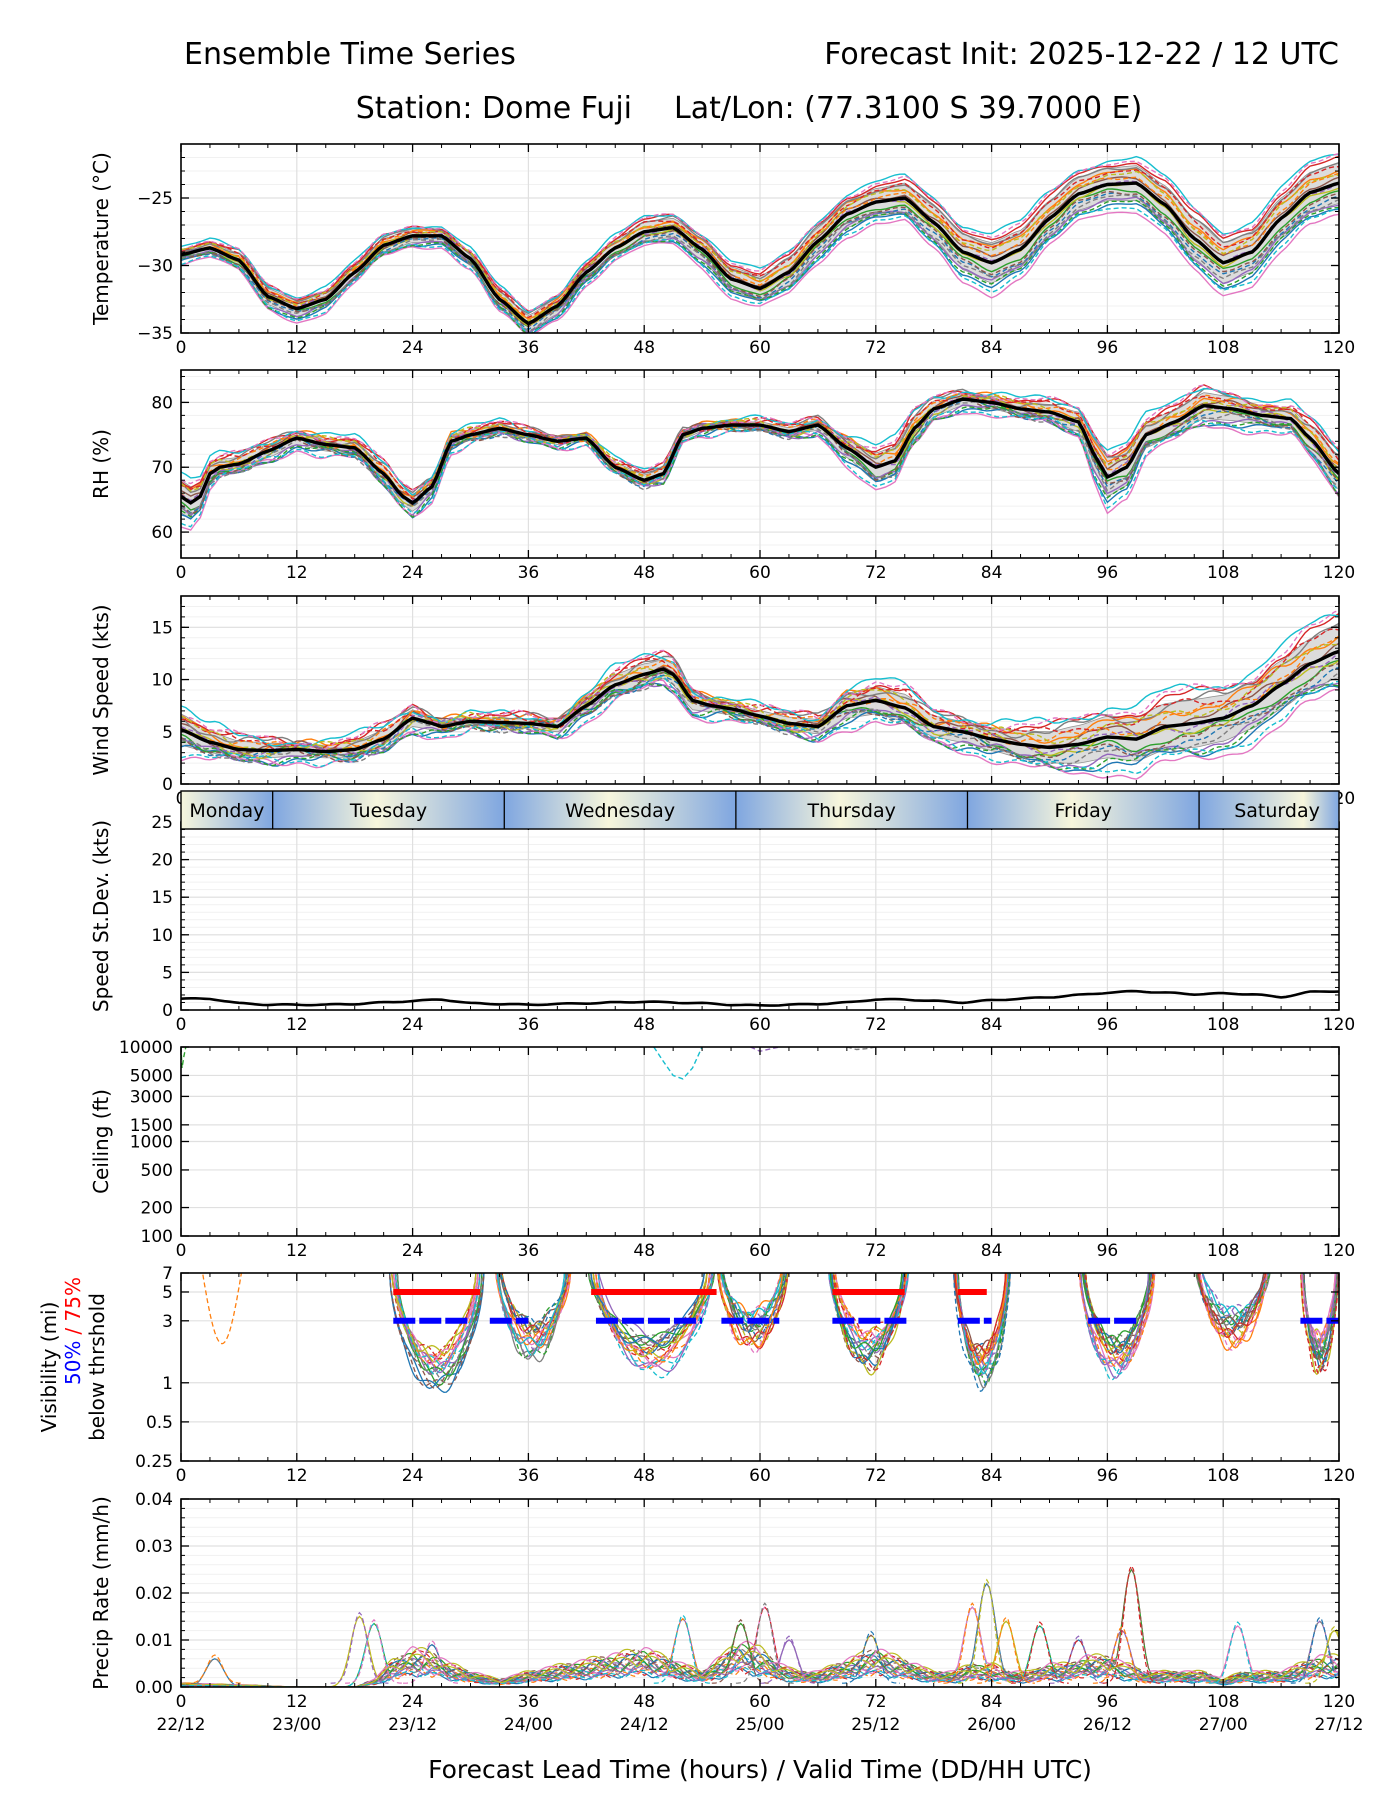 The height and width of the screenshot is (1800, 1400). I want to click on day-label-friday: Friday, so click(1083, 811).